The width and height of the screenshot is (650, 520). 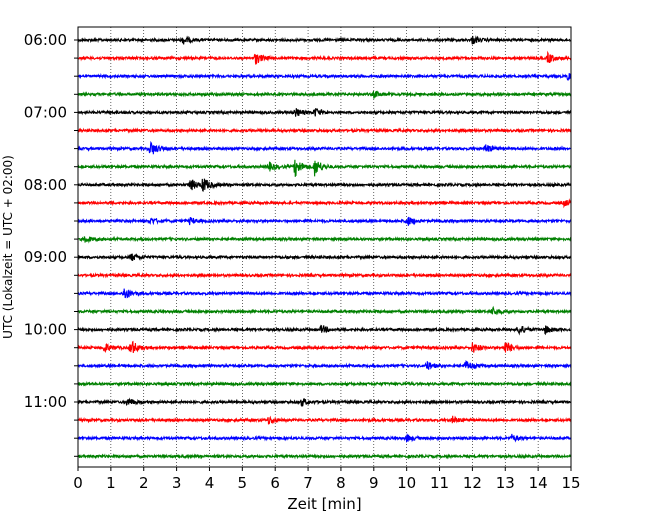 I want to click on x-tick-label: 6, so click(x=275, y=483).